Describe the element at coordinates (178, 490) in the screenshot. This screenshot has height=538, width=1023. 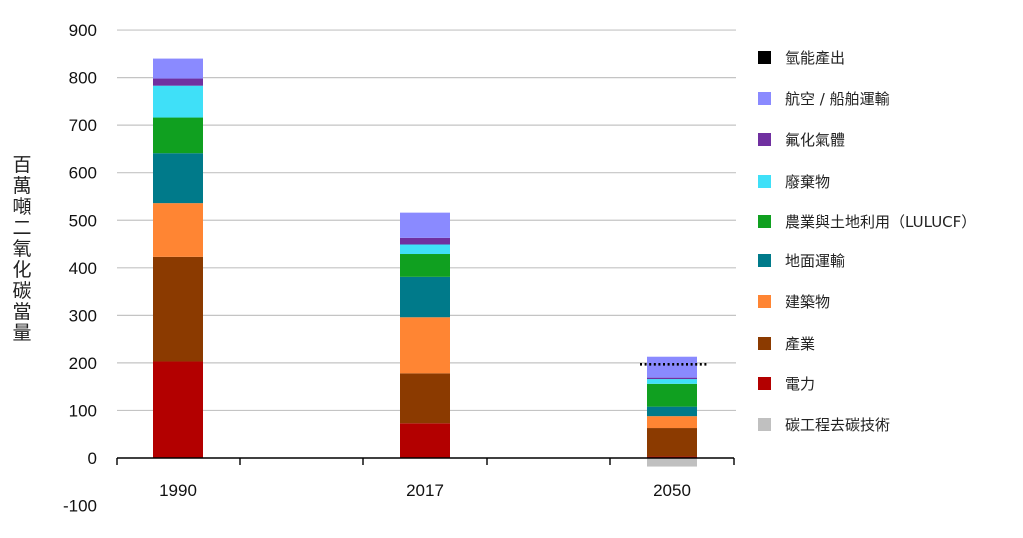
I see `x-tick-label: 1990` at that location.